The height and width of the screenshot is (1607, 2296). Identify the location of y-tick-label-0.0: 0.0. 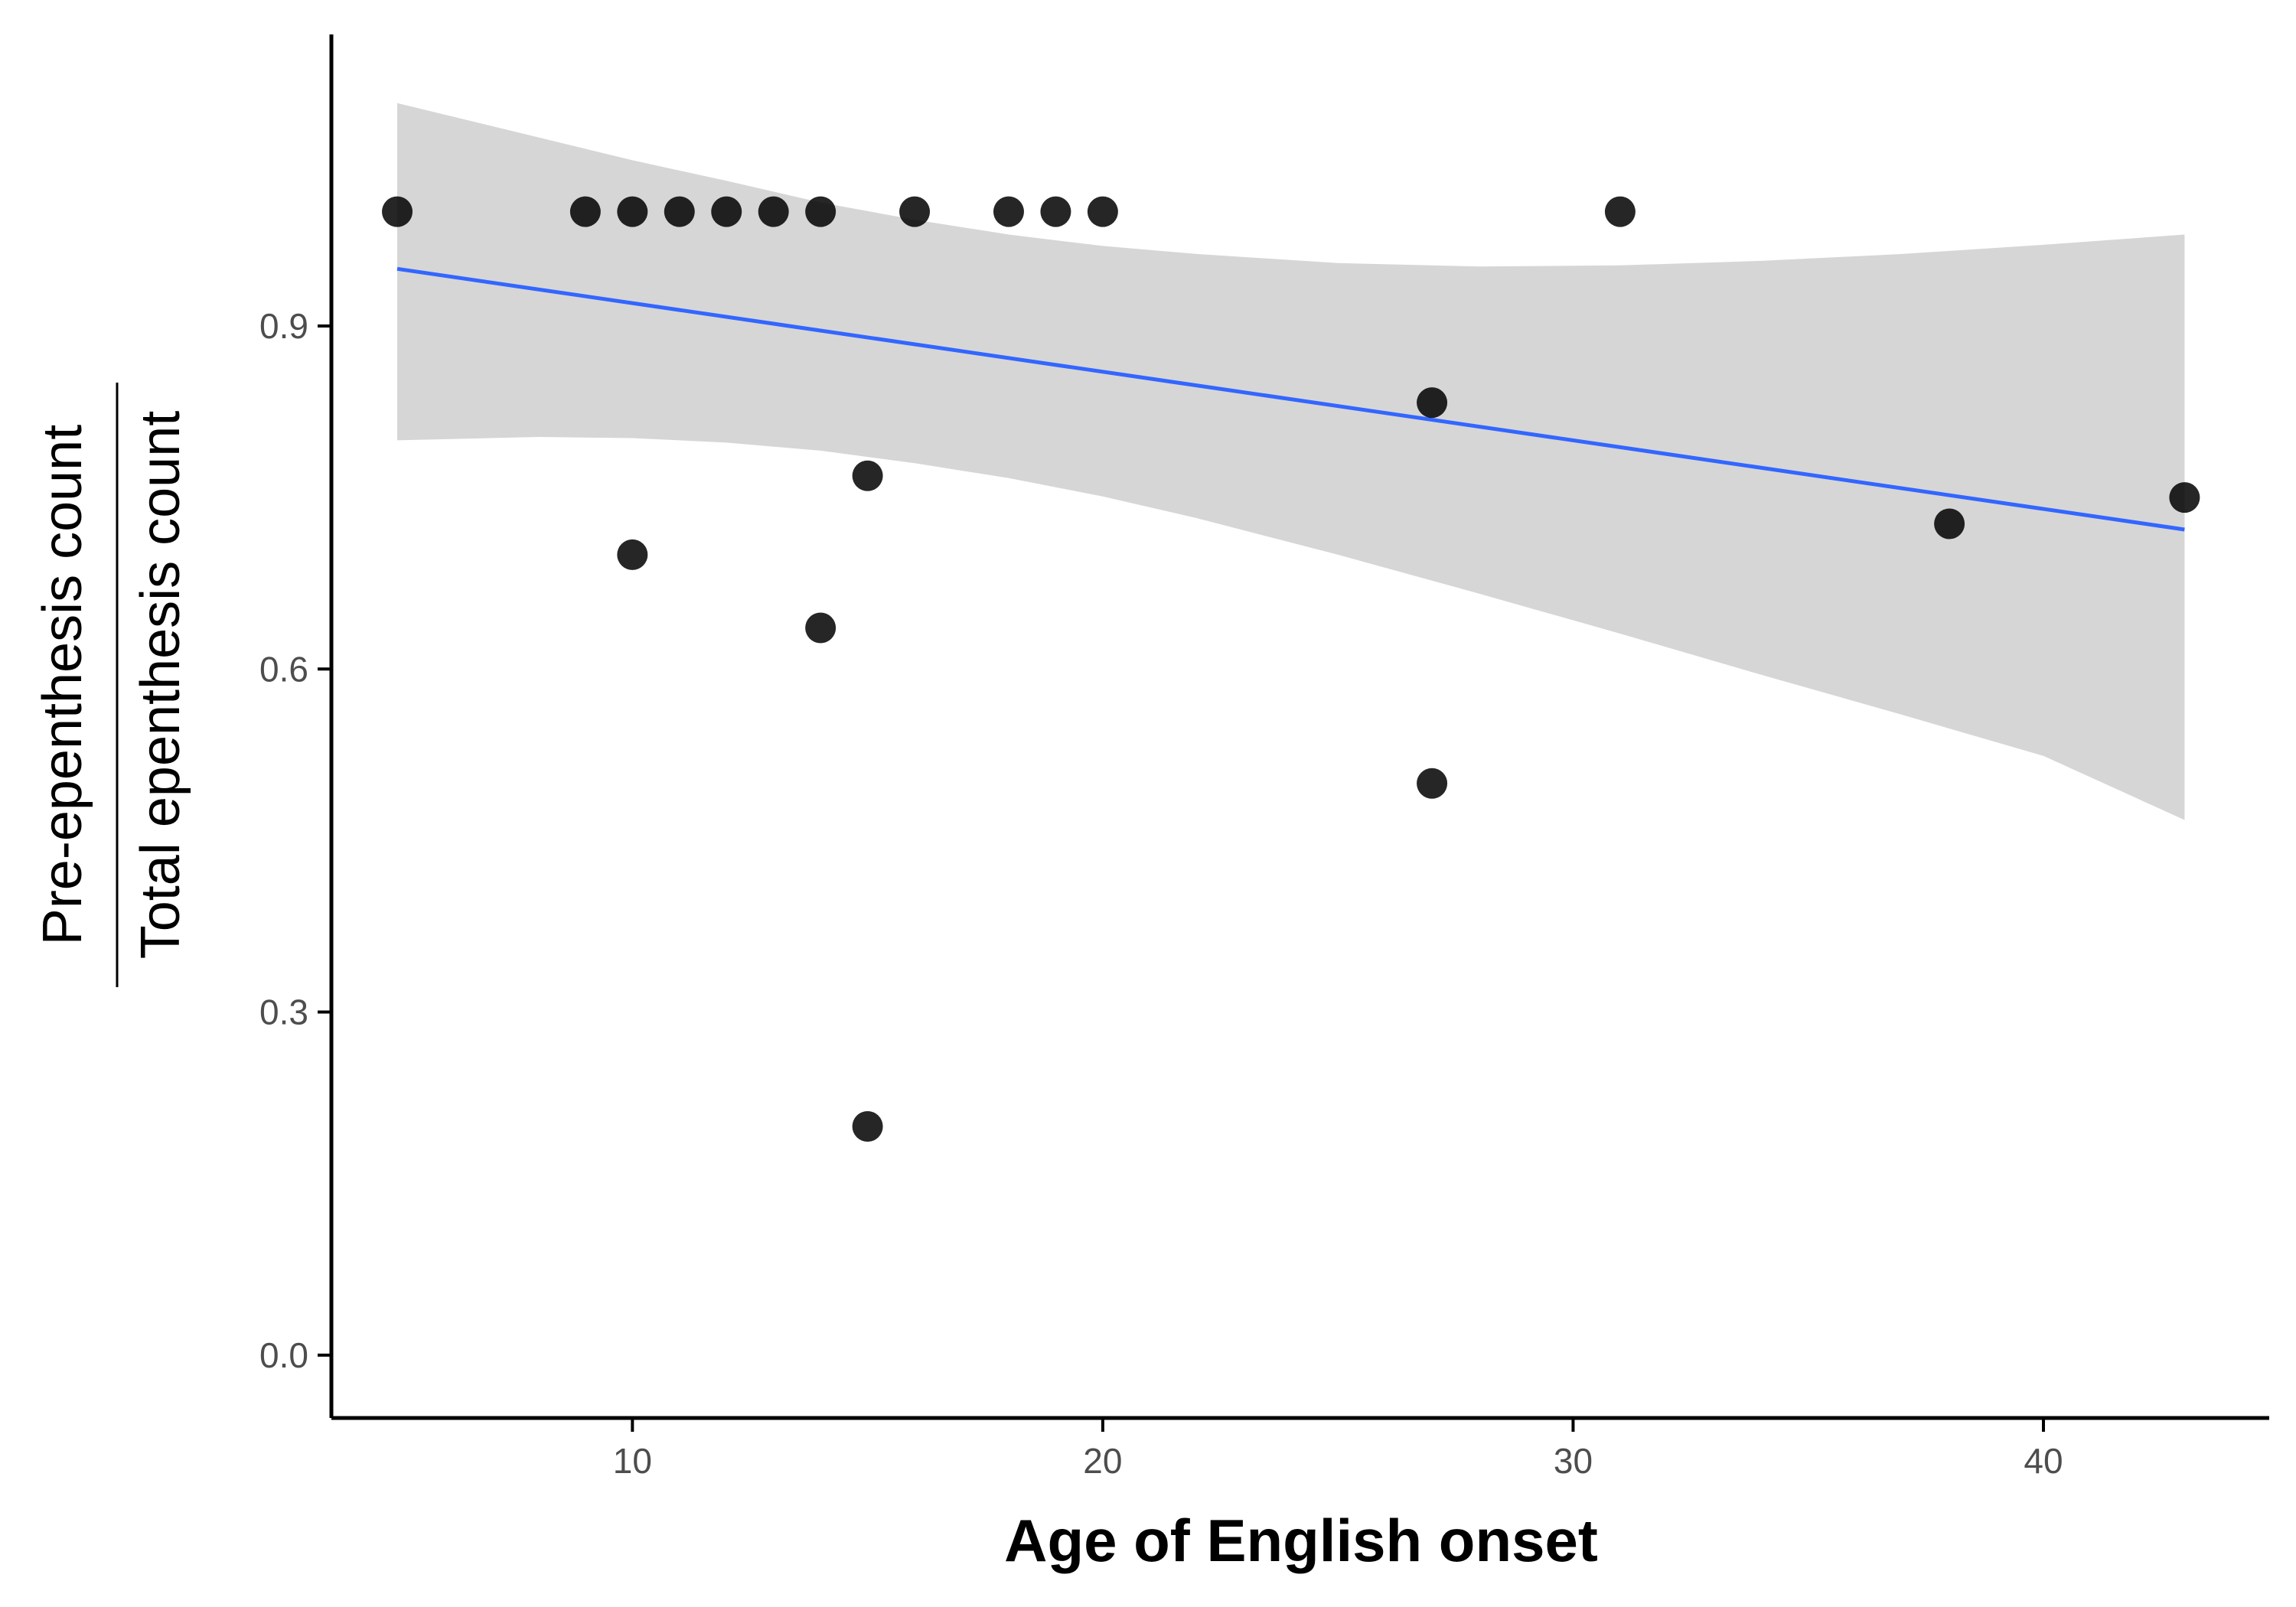
(283, 1355).